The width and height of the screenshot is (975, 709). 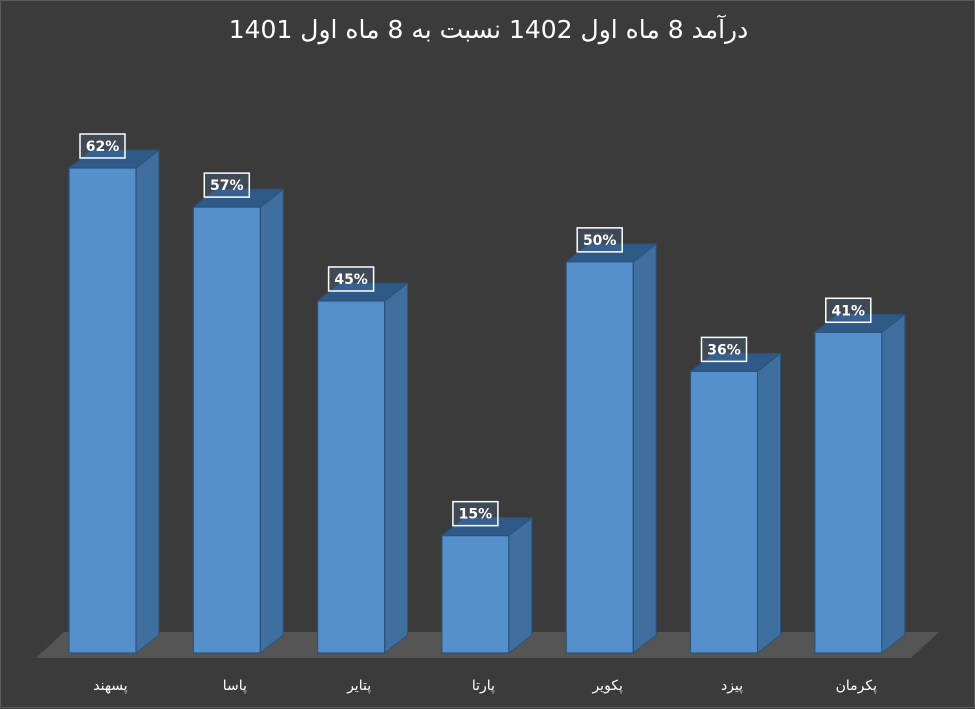 What do you see at coordinates (110, 686) in the screenshot?
I see `category-label: پسهند` at bounding box center [110, 686].